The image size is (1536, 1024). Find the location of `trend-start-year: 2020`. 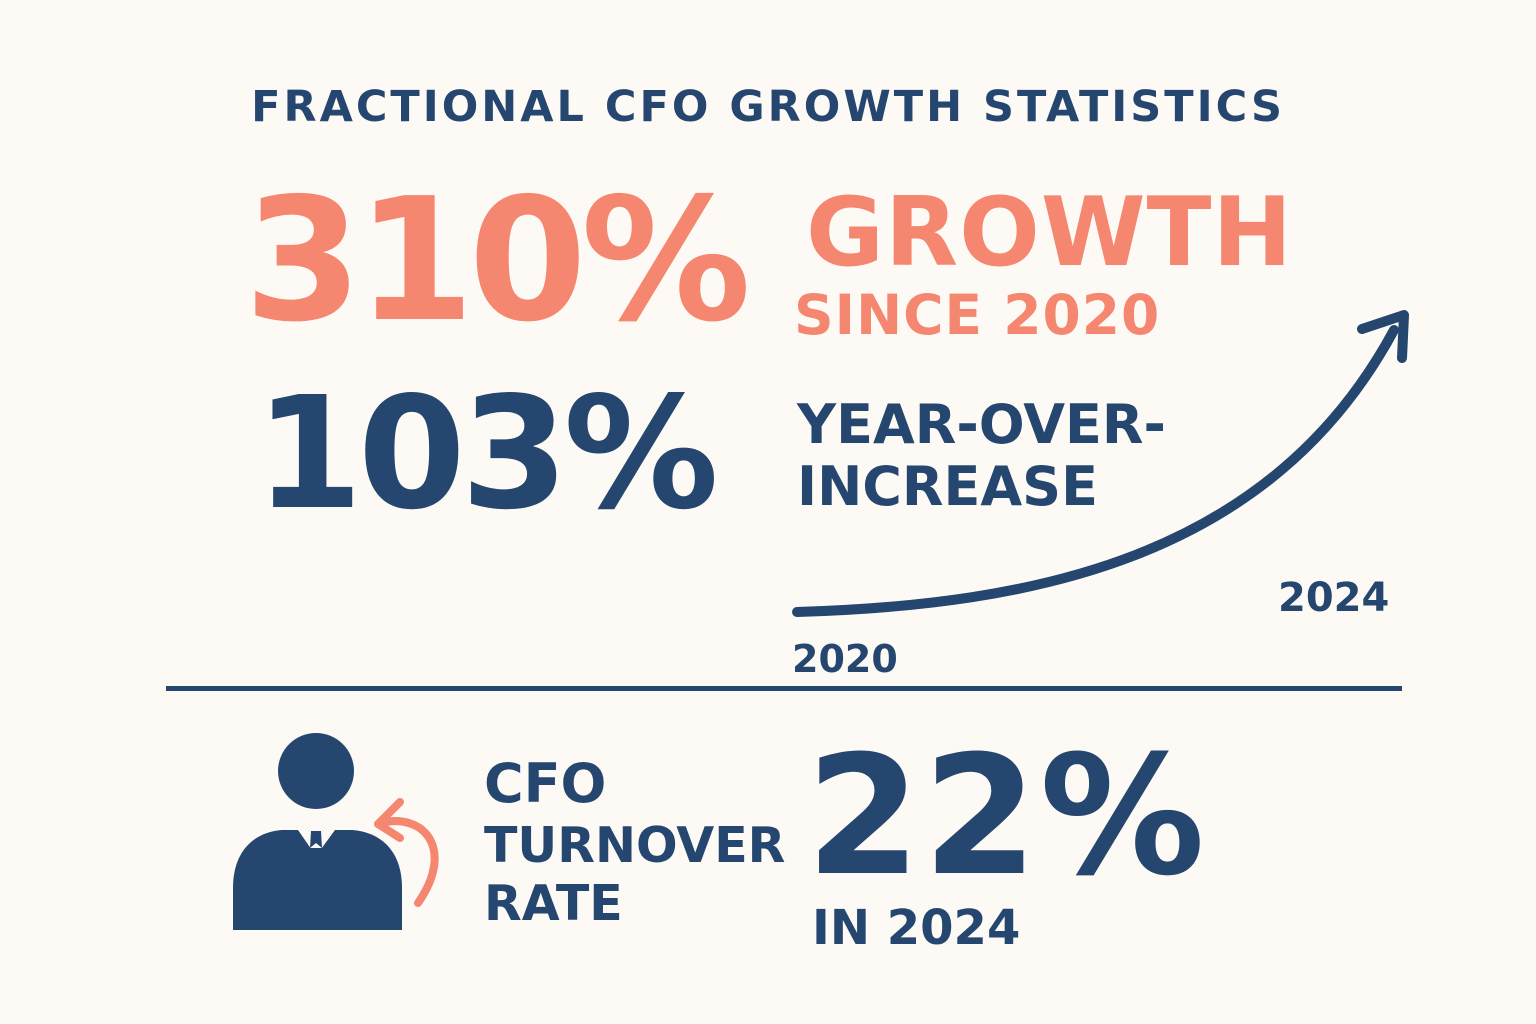

trend-start-year: 2020 is located at coordinates (845, 659).